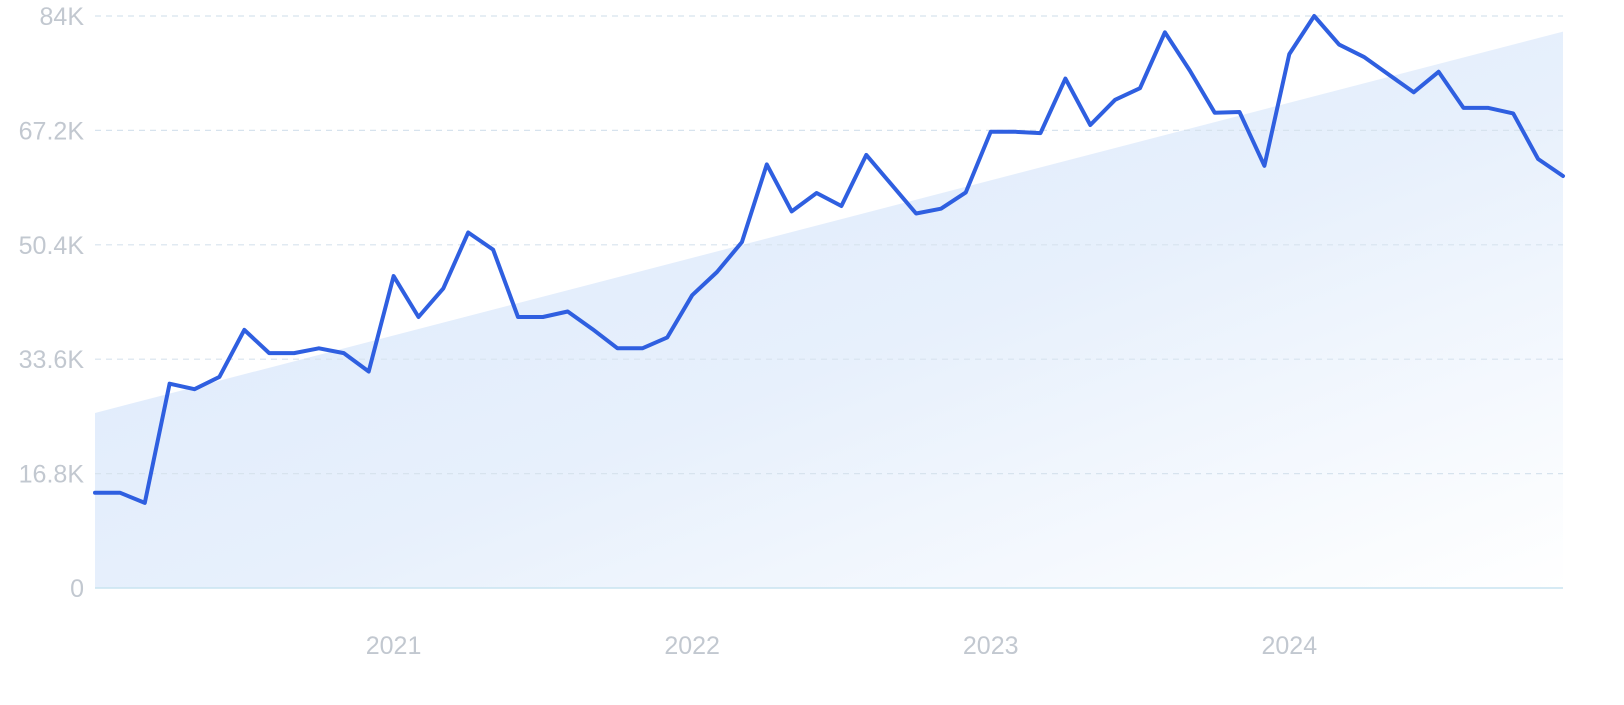 Image resolution: width=1624 pixels, height=705 pixels. What do you see at coordinates (77, 589) in the screenshot?
I see `y-tick-label: 0` at bounding box center [77, 589].